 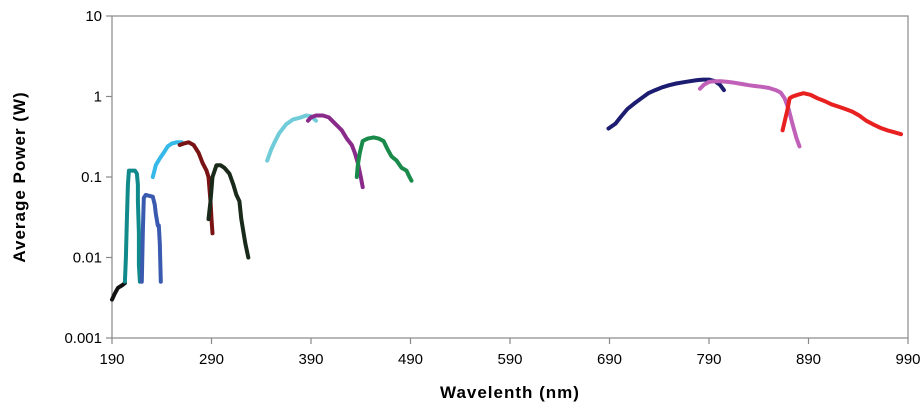 I want to click on y-tick-label: 1, so click(x=98, y=97).